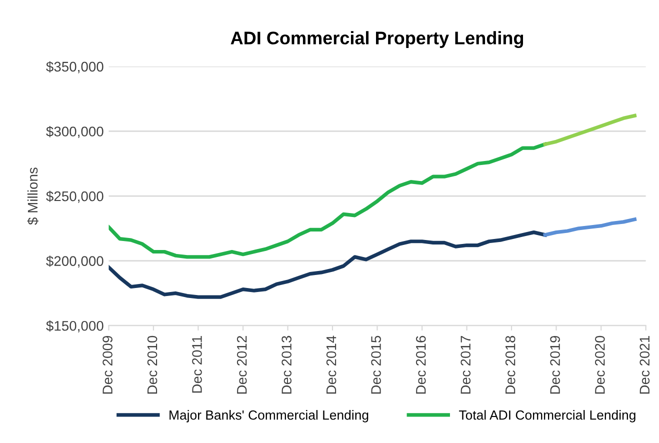 The image size is (659, 443). I want to click on y-tick-label: $150,000, so click(75, 326).